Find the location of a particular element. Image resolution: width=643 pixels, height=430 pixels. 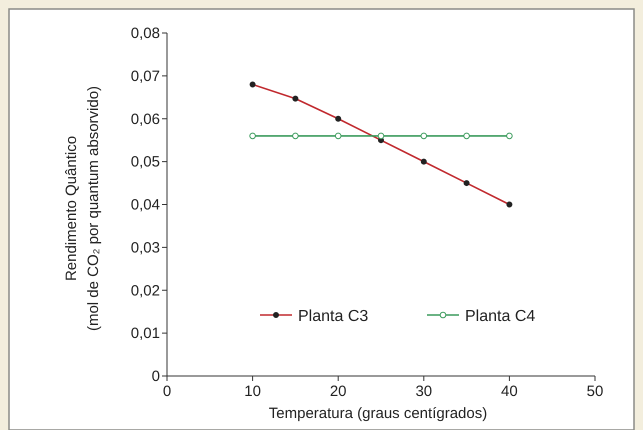

y-tick-label: 0,05 is located at coordinates (145, 162).